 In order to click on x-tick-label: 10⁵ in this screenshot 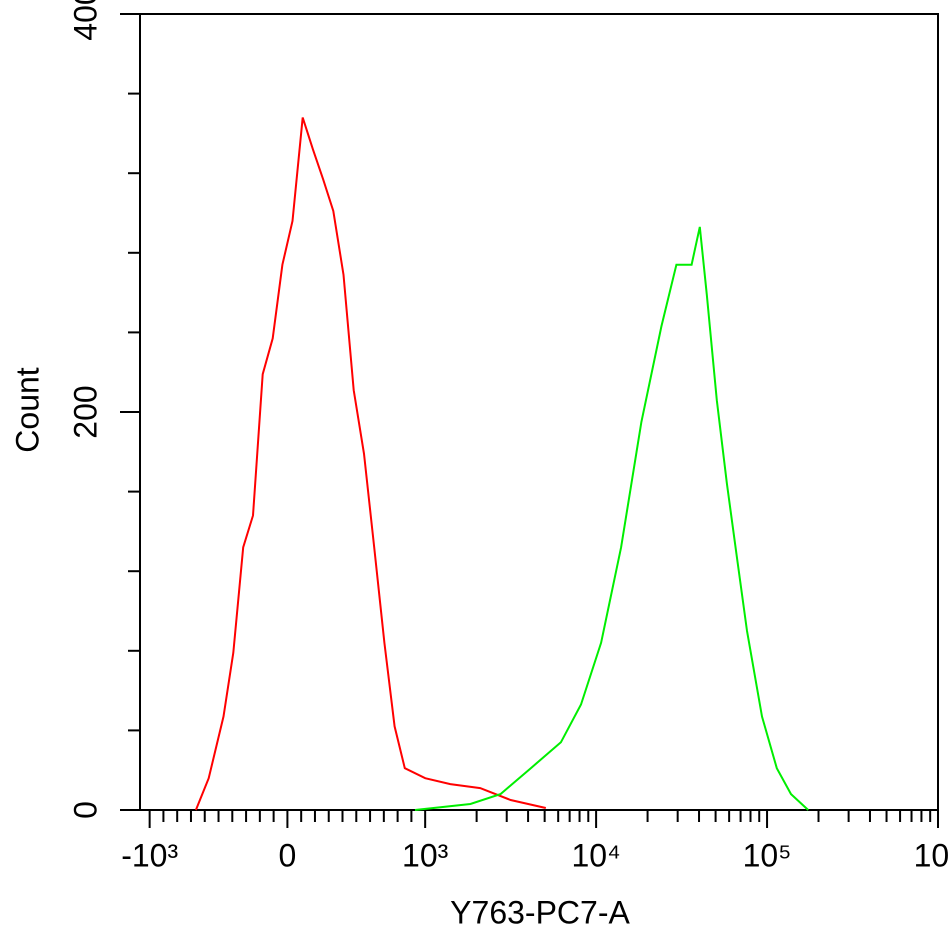, I will do `click(767, 855)`.